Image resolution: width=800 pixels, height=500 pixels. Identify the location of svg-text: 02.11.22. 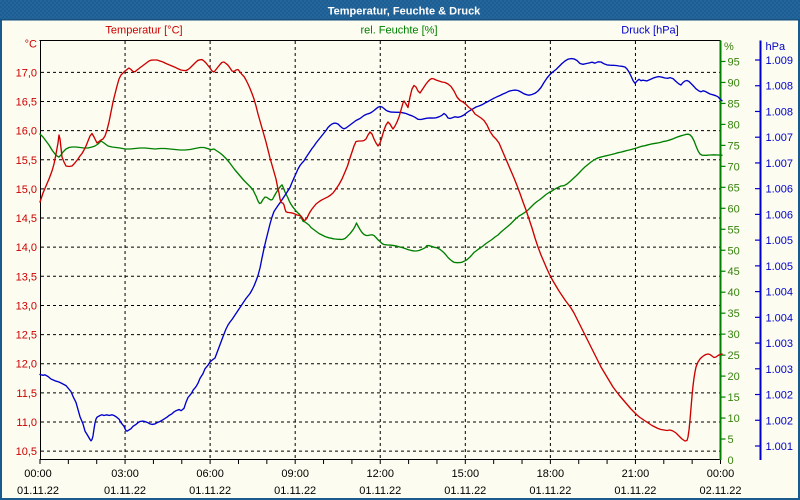
(720, 491).